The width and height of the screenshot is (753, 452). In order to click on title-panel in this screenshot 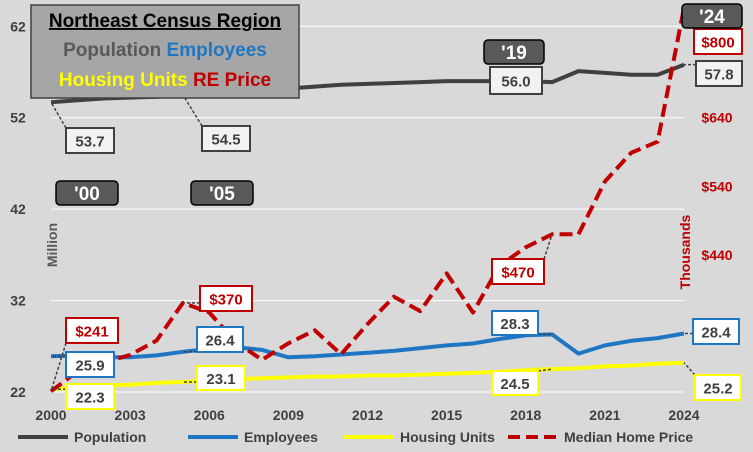, I will do `click(165, 51)`.